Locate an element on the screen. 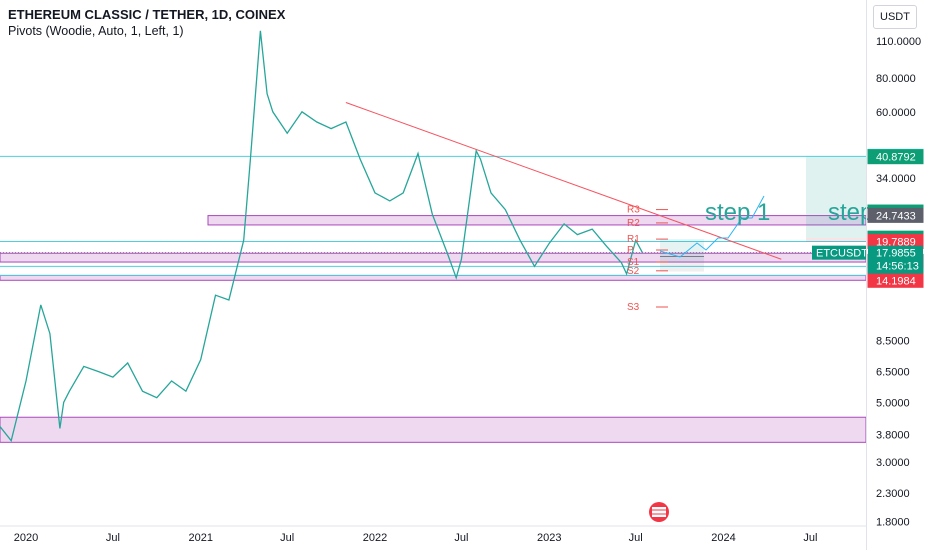 Image resolution: width=932 pixels, height=550 pixels. us-flag-event-icon is located at coordinates (659, 512).